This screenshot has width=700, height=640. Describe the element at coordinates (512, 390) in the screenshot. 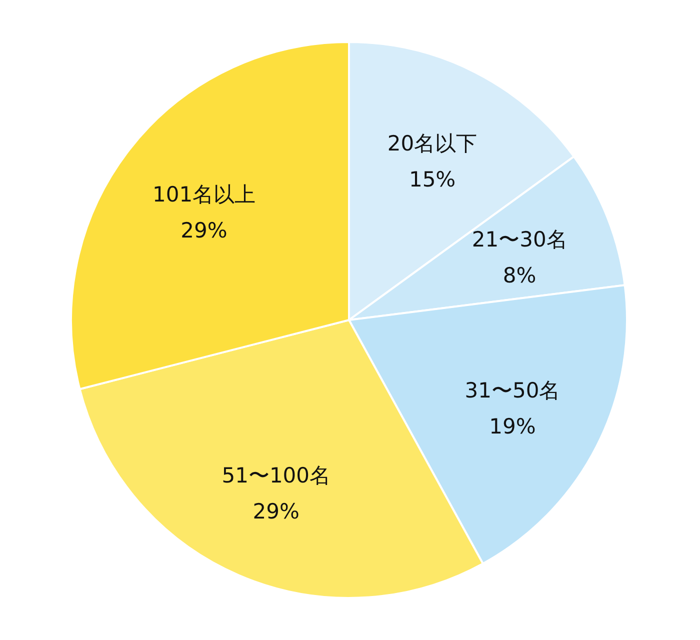

I see `slice-label: 31〜50名` at that location.